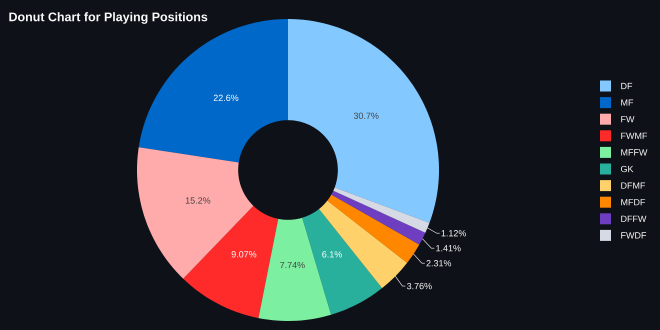 Image resolution: width=660 pixels, height=330 pixels. What do you see at coordinates (634, 135) in the screenshot?
I see `legend-label: FWMF` at bounding box center [634, 135].